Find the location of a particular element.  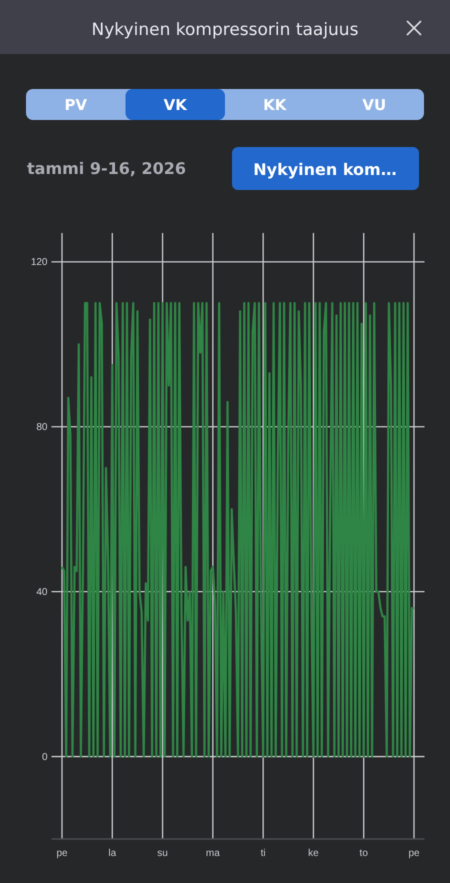

x-tick-label: ke is located at coordinates (314, 854).